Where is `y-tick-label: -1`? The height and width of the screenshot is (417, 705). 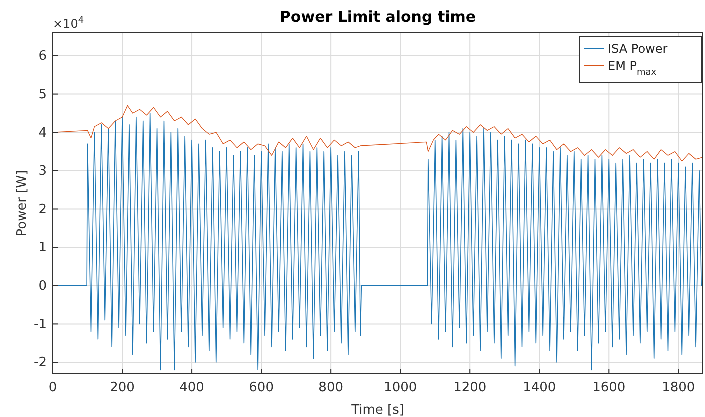
y-tick-label: -1 is located at coordinates (40, 324).